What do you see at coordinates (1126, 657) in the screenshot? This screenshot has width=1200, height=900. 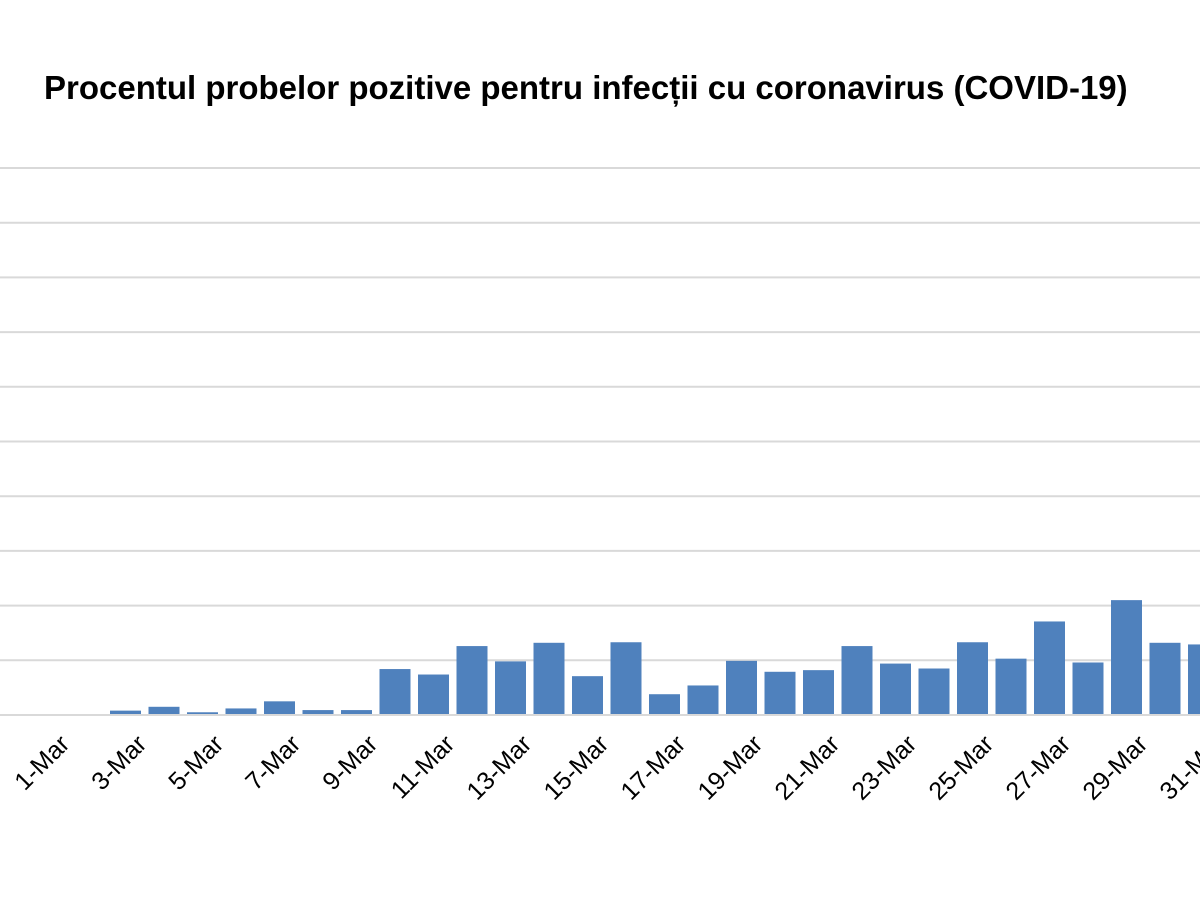 I see `bar-29-Mar` at bounding box center [1126, 657].